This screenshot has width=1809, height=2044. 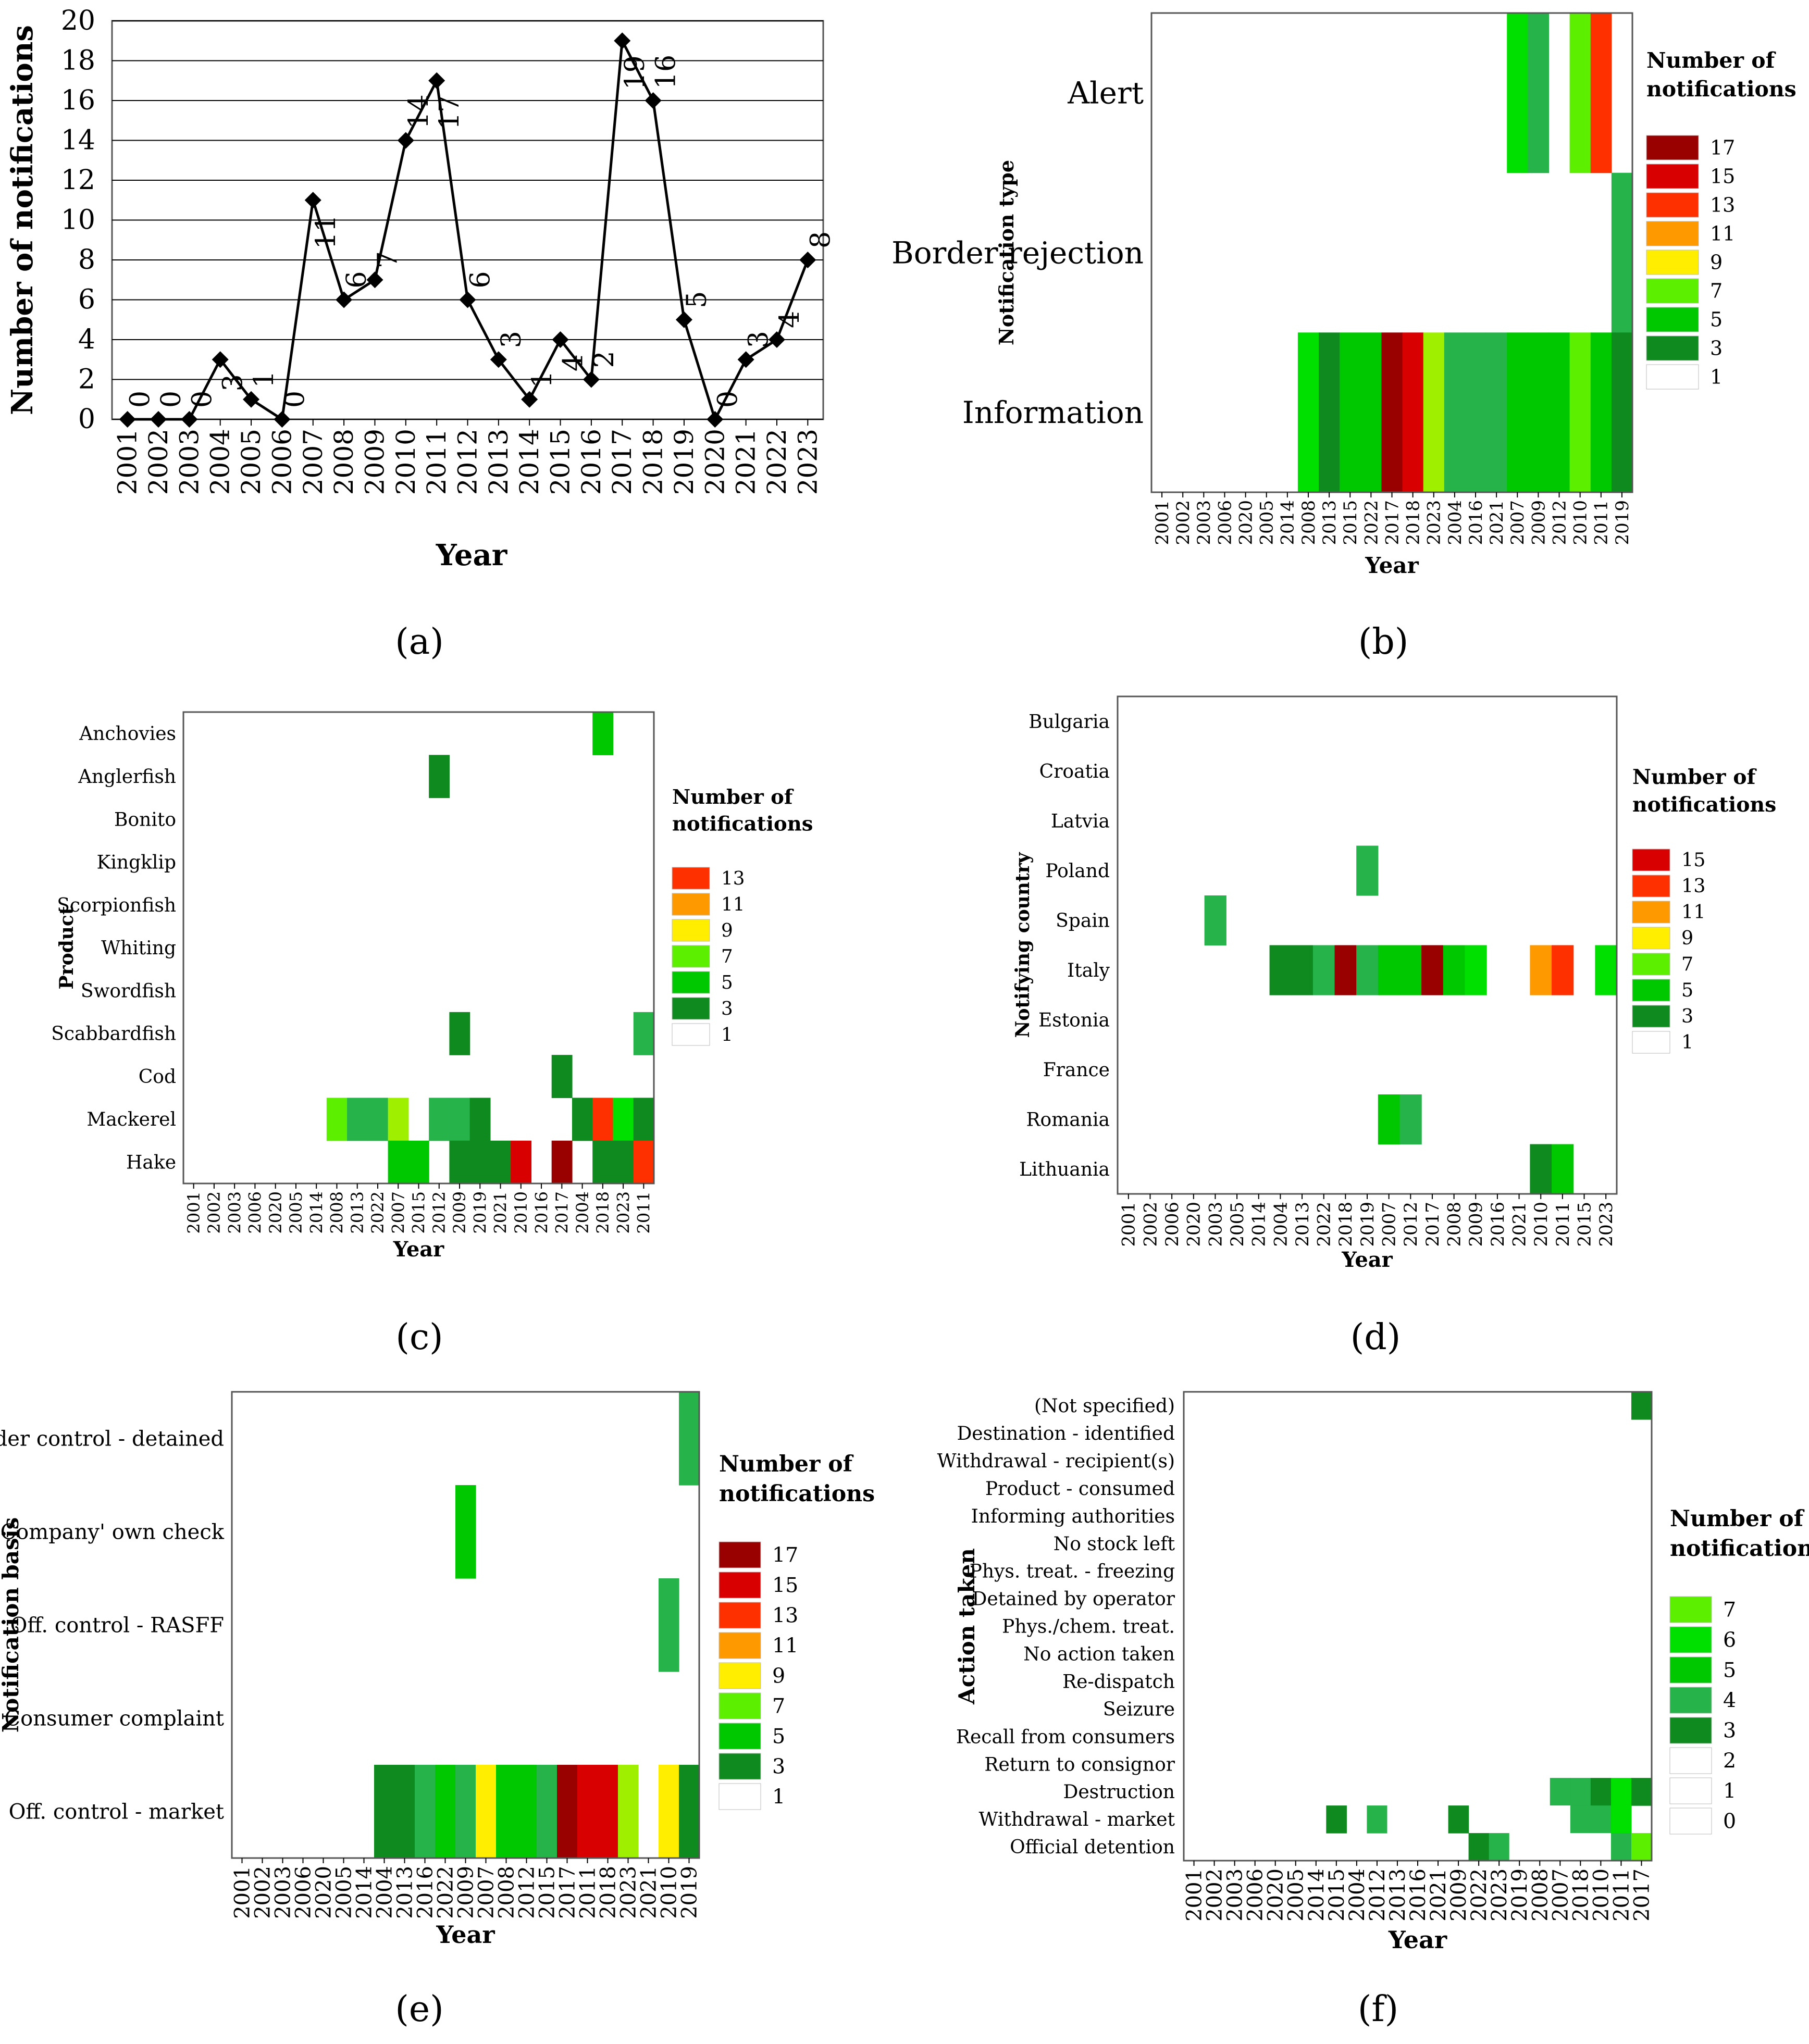 I want to click on x-tick-label: 2014, so click(x=529, y=462).